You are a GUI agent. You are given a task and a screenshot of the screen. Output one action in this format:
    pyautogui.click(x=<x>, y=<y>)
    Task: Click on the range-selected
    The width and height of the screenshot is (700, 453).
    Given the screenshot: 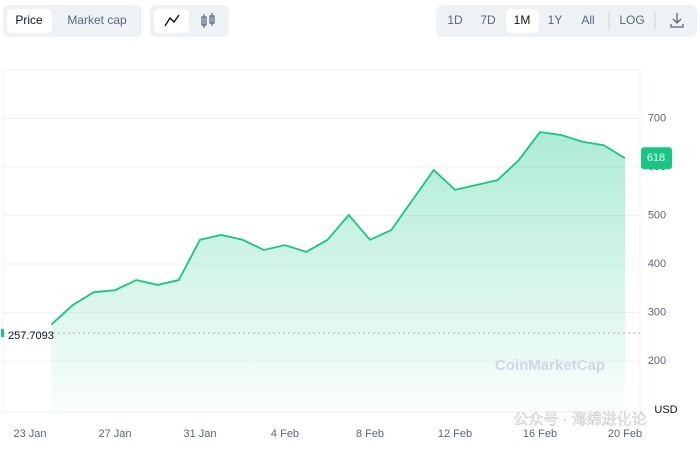 What is the action you would take?
    pyautogui.click(x=522, y=21)
    